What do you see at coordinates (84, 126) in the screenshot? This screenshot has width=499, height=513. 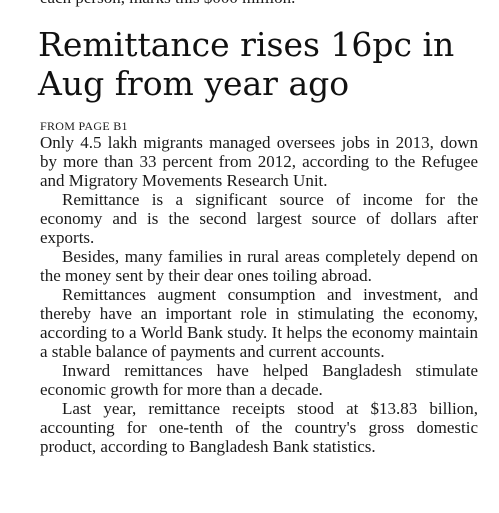 I see `continued-from-label: FROM PAGE B1` at bounding box center [84, 126].